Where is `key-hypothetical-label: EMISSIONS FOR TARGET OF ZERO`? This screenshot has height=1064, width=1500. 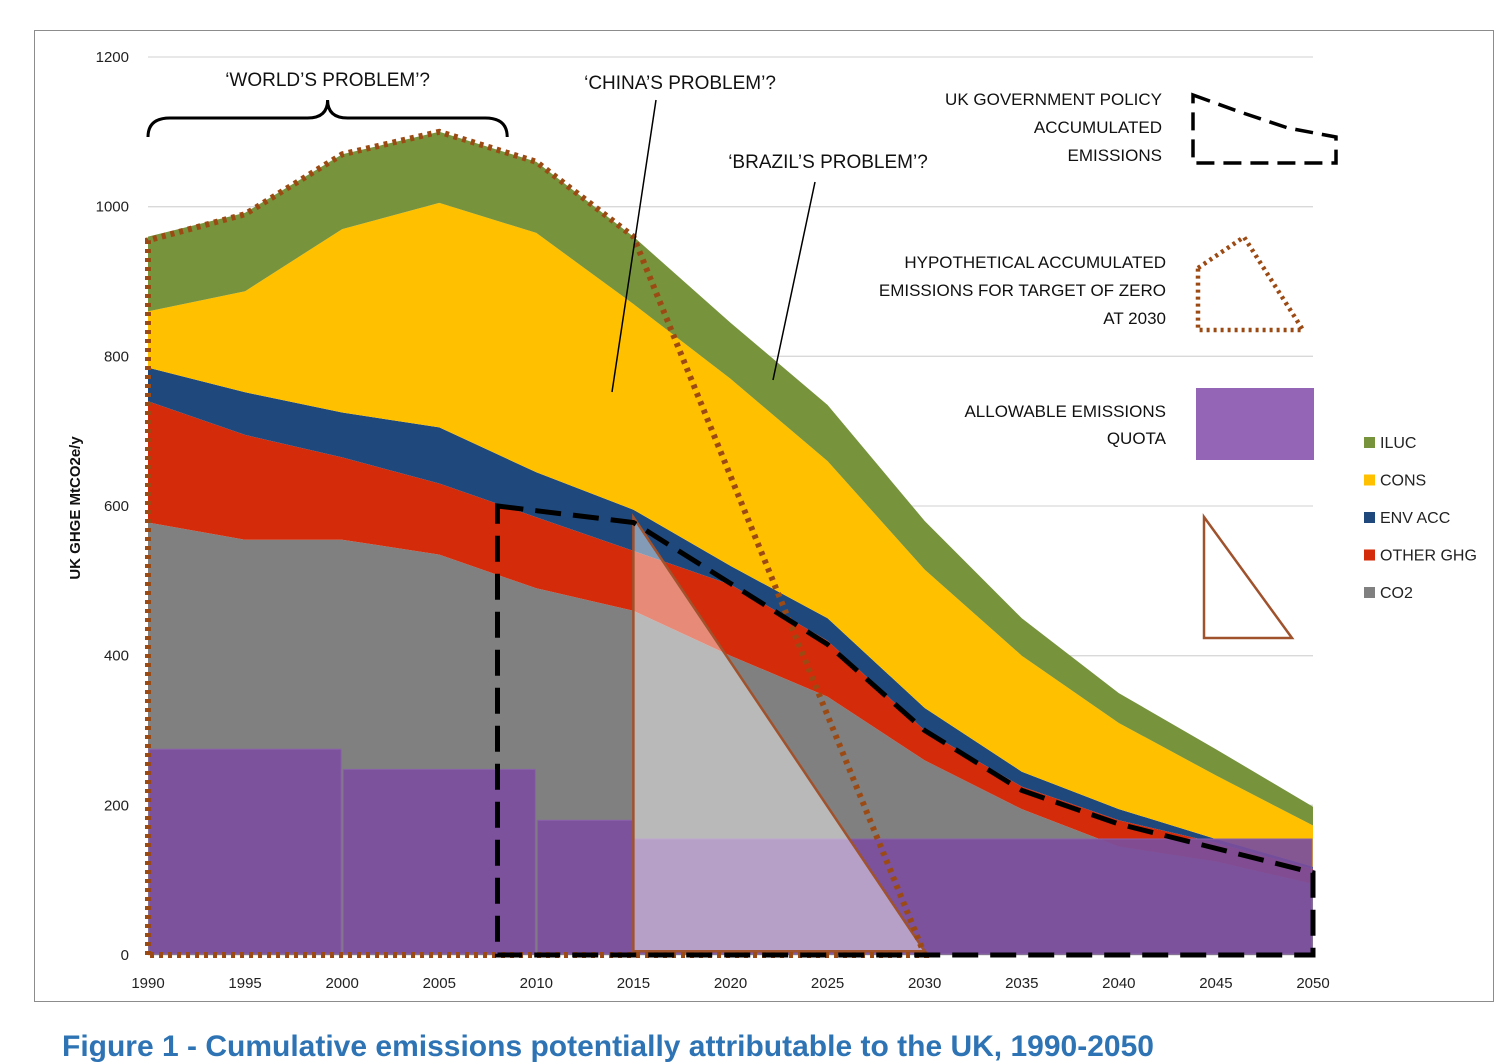 key-hypothetical-label: EMISSIONS FOR TARGET OF ZERO is located at coordinates (1022, 290).